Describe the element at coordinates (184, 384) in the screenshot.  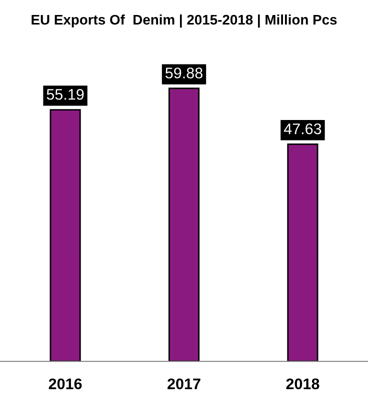
I see `x-tick-label: 2017` at that location.